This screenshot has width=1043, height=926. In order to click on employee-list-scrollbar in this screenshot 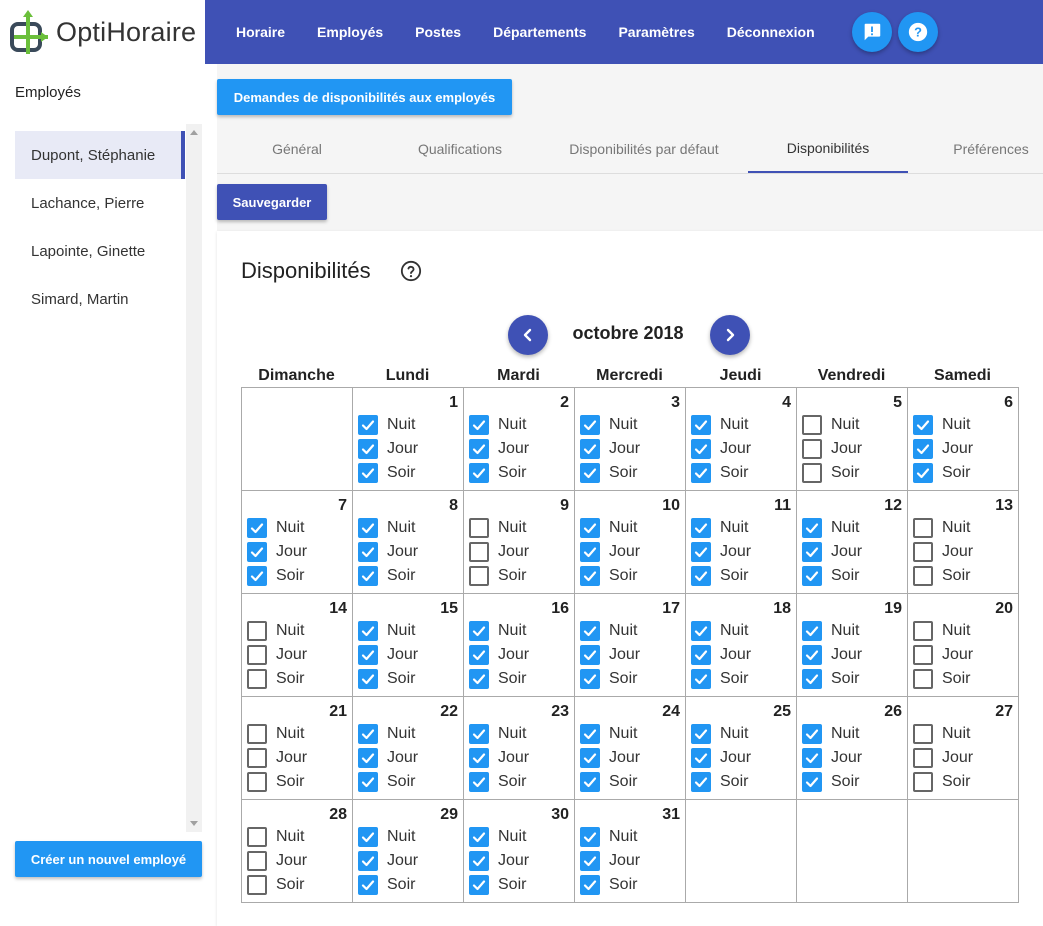, I will do `click(194, 478)`.